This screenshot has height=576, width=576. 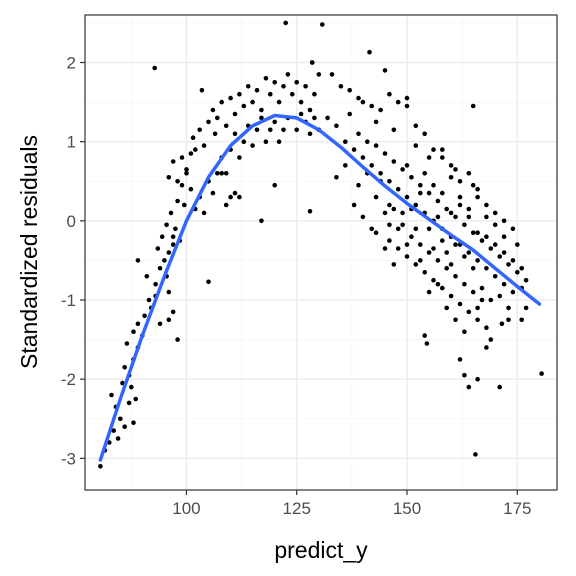 What do you see at coordinates (321, 550) in the screenshot?
I see `x-axis-title: predict_y` at bounding box center [321, 550].